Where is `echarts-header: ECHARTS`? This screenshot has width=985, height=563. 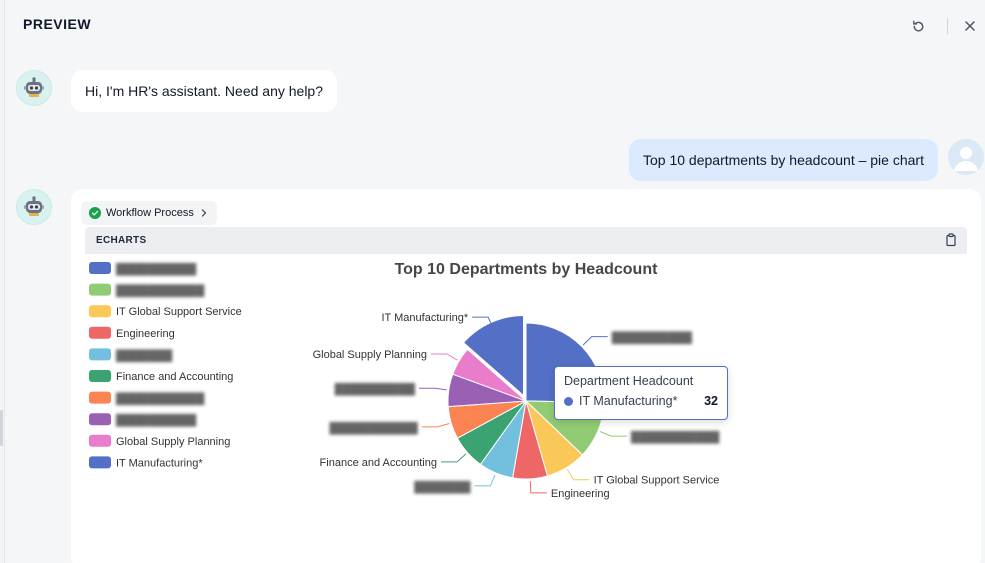
echarts-header: ECHARTS is located at coordinates (526, 240).